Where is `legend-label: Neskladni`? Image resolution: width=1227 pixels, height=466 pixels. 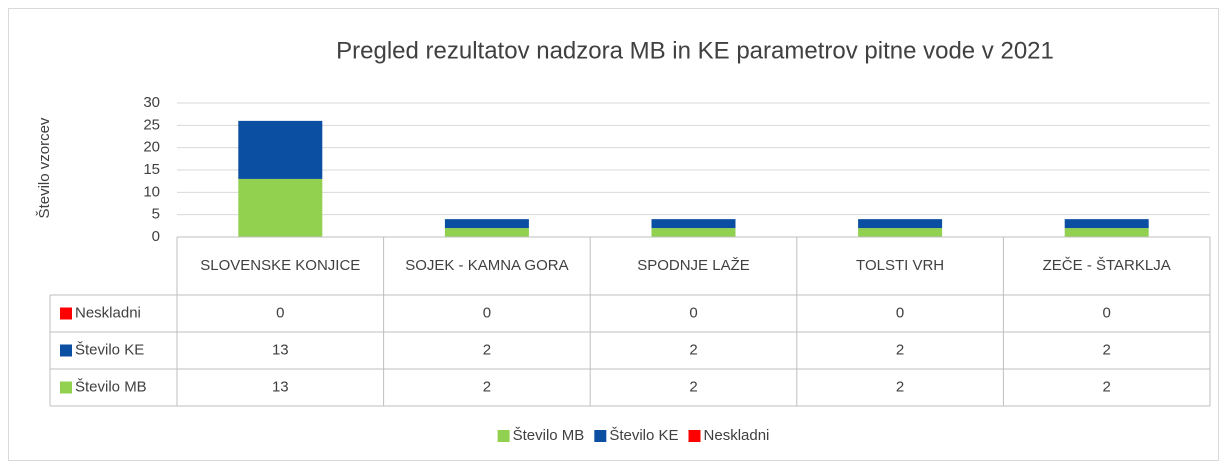
legend-label: Neskladni is located at coordinates (737, 435).